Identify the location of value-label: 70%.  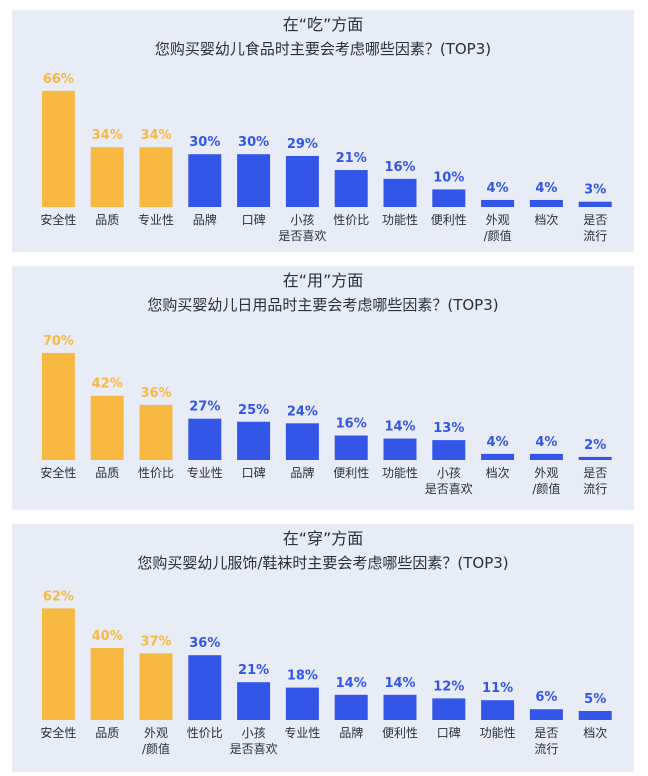
(58, 341).